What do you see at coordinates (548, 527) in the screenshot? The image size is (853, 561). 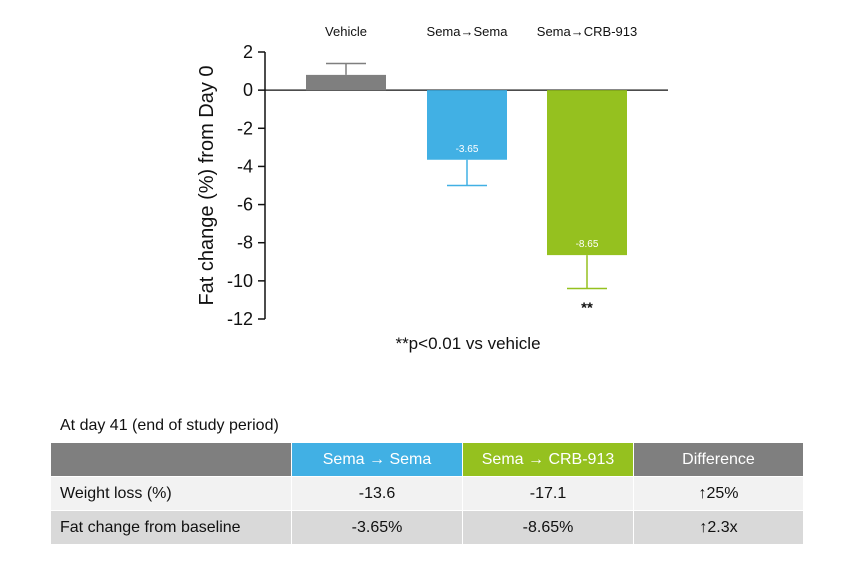 I see `table-cell: -8.65%` at bounding box center [548, 527].